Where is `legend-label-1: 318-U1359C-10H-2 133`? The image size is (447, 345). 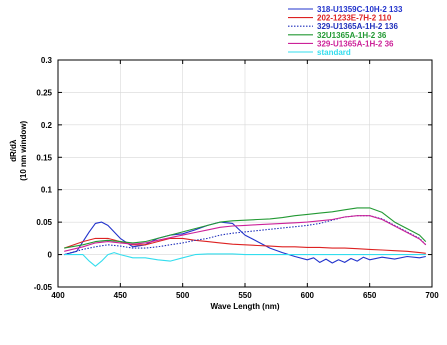 legend-label-1: 318-U1359C-10H-2 133 is located at coordinates (360, 9).